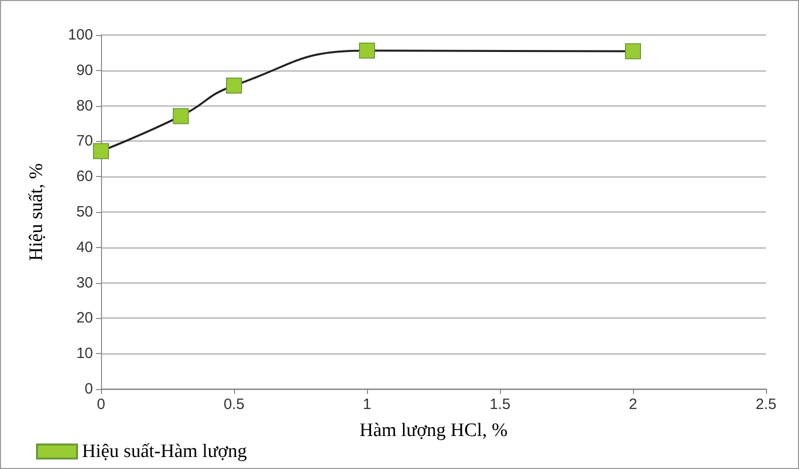 Image resolution: width=799 pixels, height=469 pixels. I want to click on y-tick-label: 0, so click(88, 389).